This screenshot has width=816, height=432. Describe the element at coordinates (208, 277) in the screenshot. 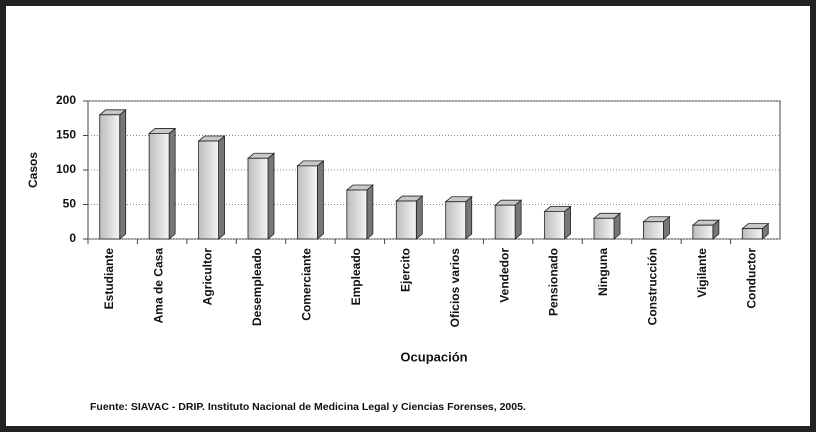

I see `x-tick-label: Agricultor` at that location.